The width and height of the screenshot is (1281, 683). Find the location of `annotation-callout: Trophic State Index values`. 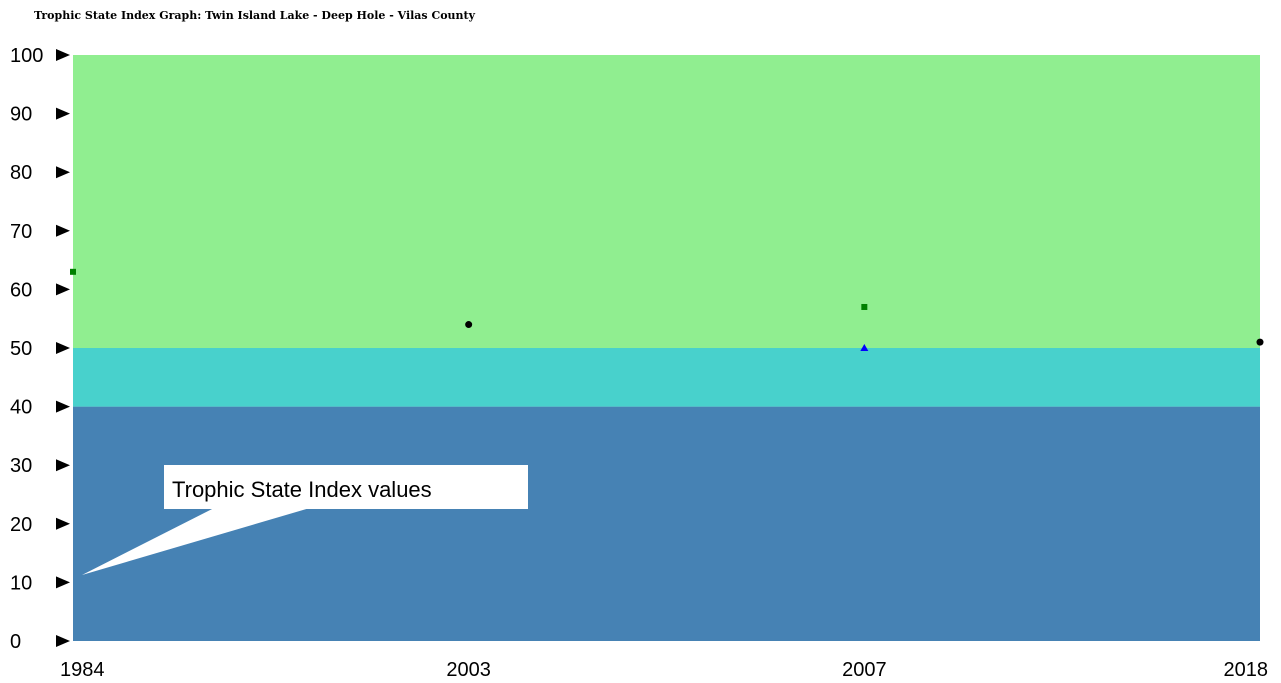

annotation-callout: Trophic State Index values is located at coordinates (305, 520).